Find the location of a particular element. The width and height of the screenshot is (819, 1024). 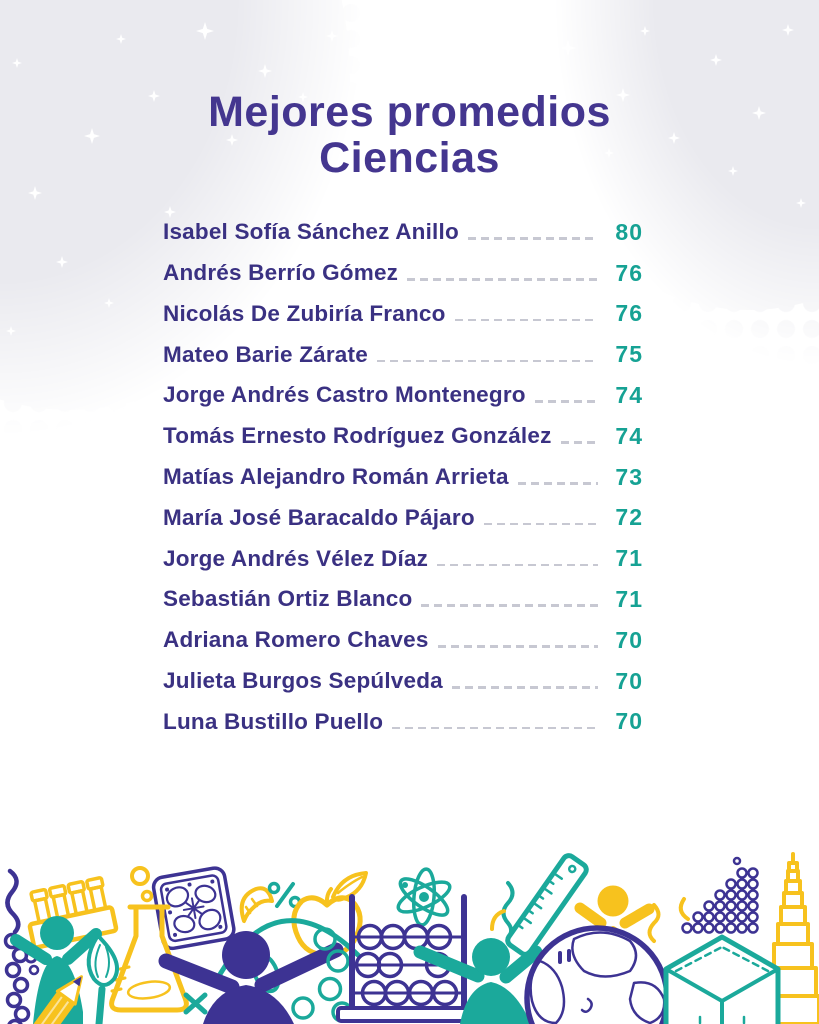

microscope-slide-cell-icon is located at coordinates (193, 908).